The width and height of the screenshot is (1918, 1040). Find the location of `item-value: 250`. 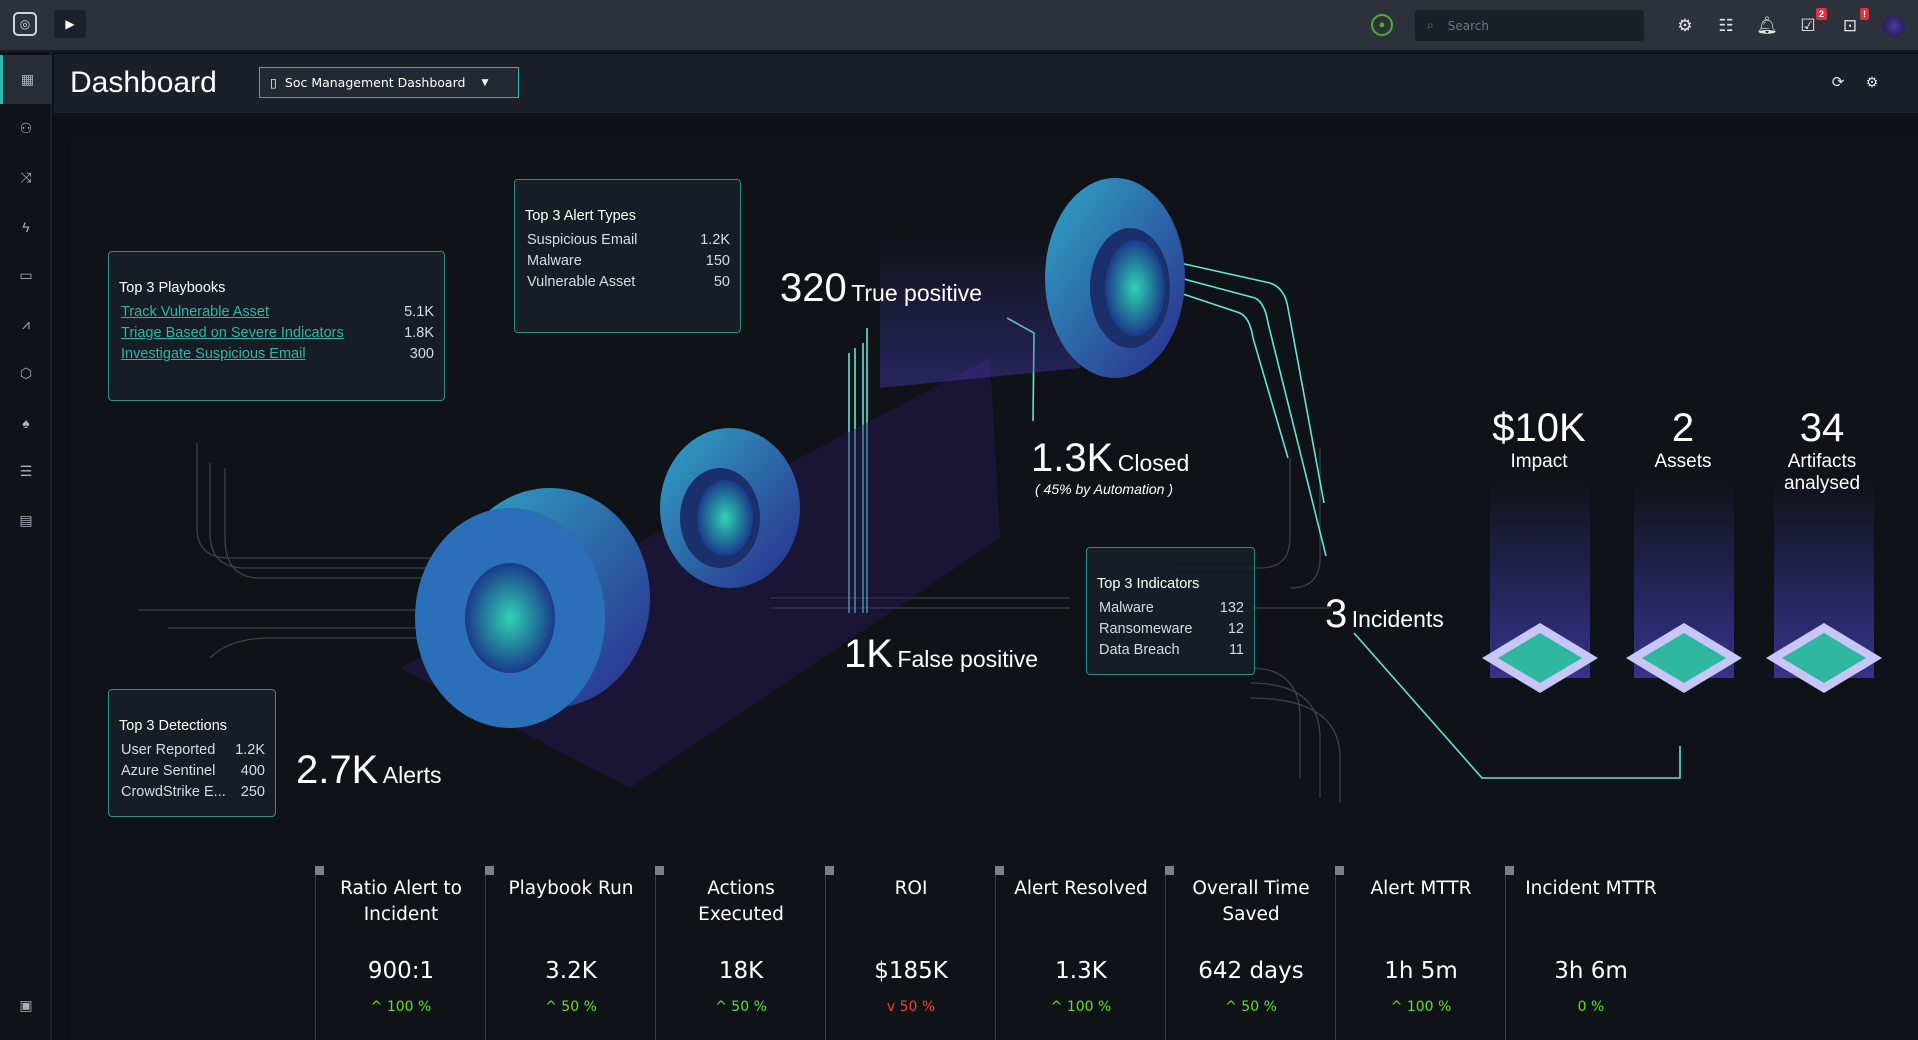

item-value: 250 is located at coordinates (252, 792).